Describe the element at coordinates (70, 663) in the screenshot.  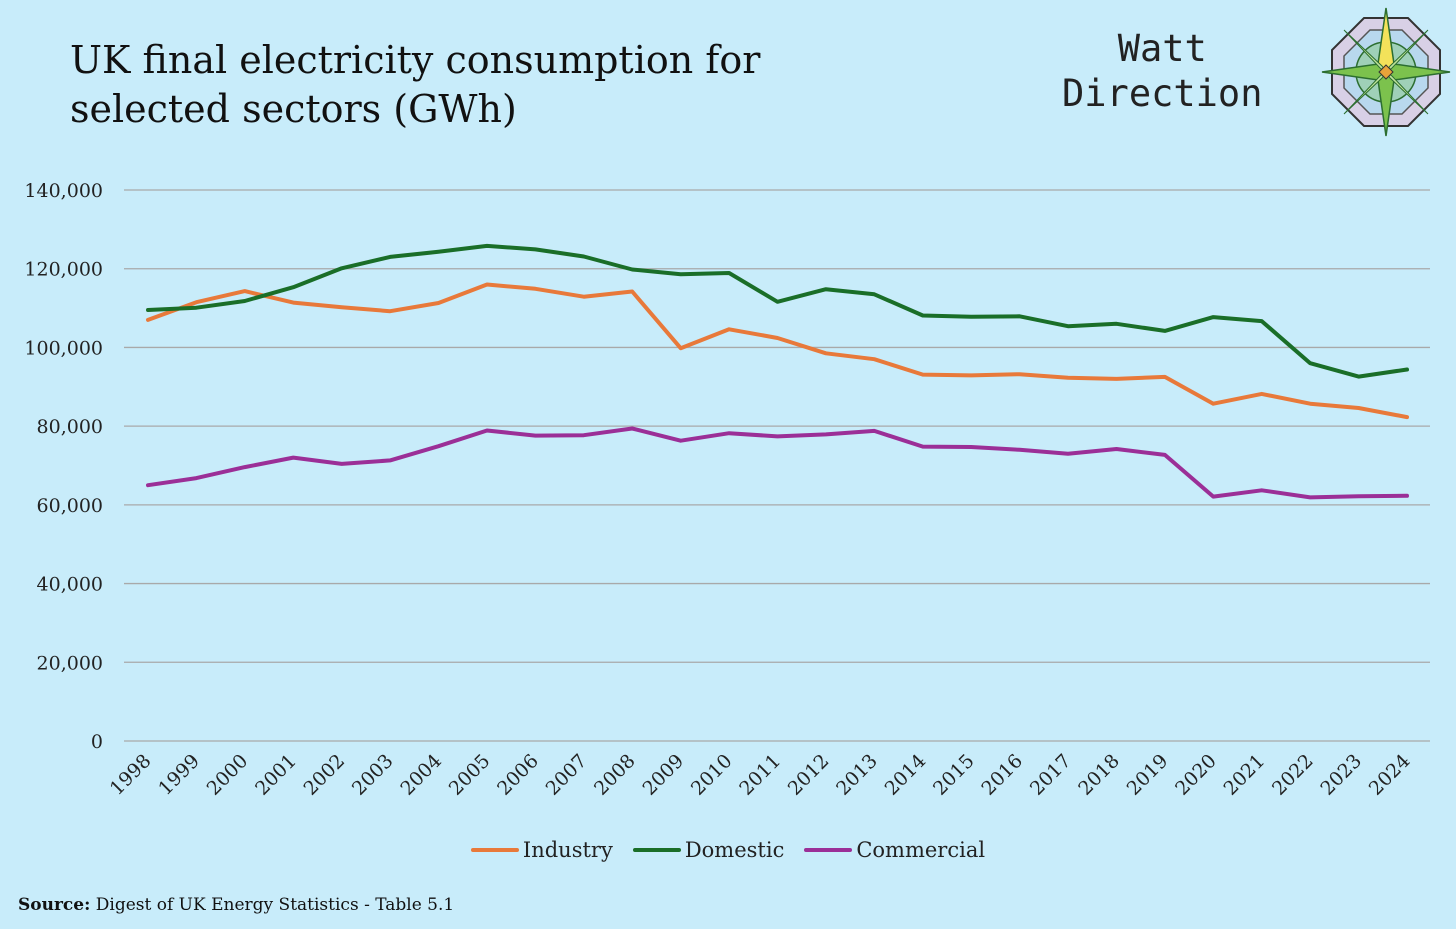
I see `y-tick-label-1: 20,000` at that location.